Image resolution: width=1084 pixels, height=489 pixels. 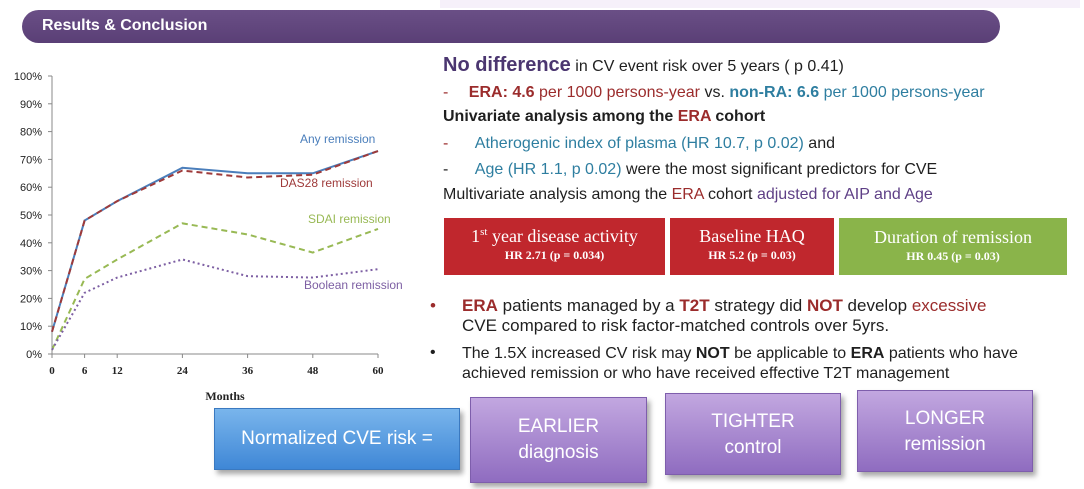 I want to click on series-label-boolean-remission: Boolean remission, so click(x=353, y=285).